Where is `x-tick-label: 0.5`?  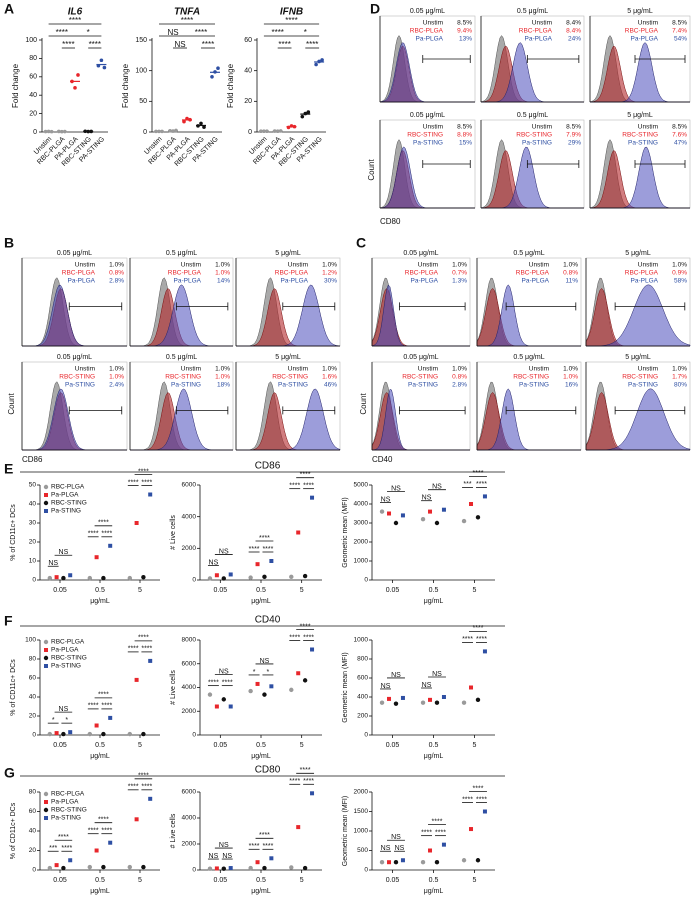
x-tick-label: 0.5 is located at coordinates (261, 590).